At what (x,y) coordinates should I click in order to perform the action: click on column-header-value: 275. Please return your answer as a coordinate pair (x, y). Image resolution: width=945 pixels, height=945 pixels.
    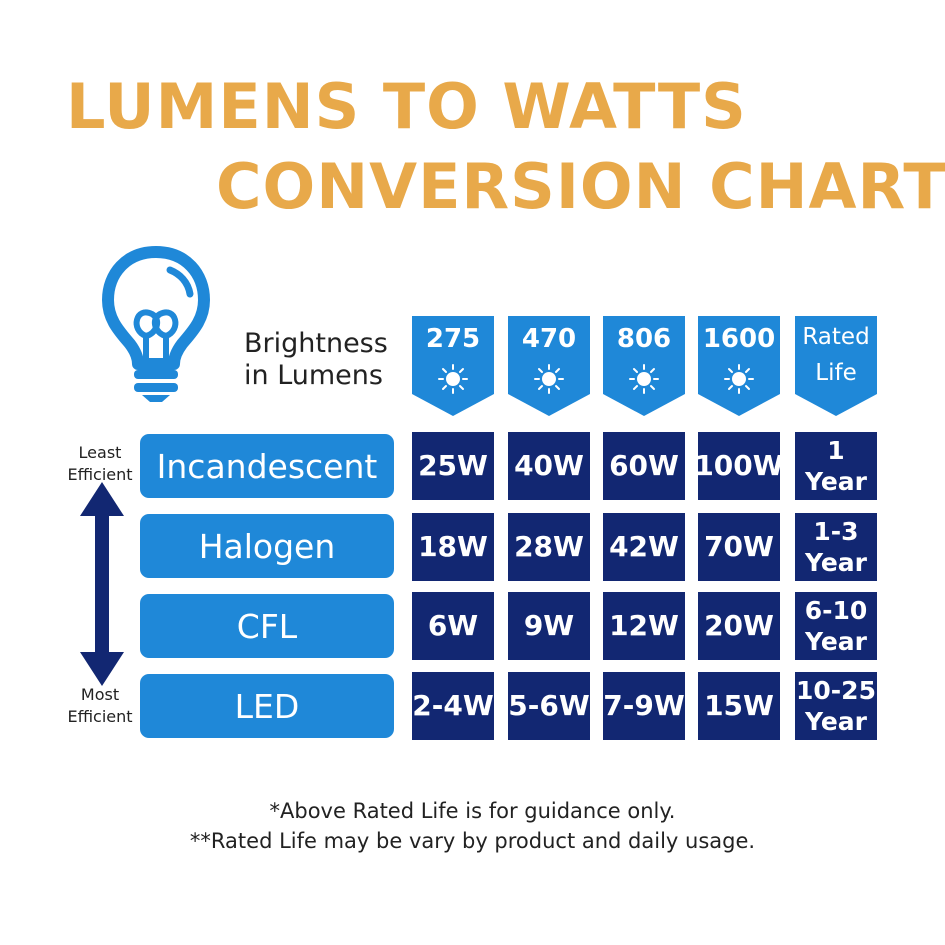
    Looking at the image, I should click on (453, 339).